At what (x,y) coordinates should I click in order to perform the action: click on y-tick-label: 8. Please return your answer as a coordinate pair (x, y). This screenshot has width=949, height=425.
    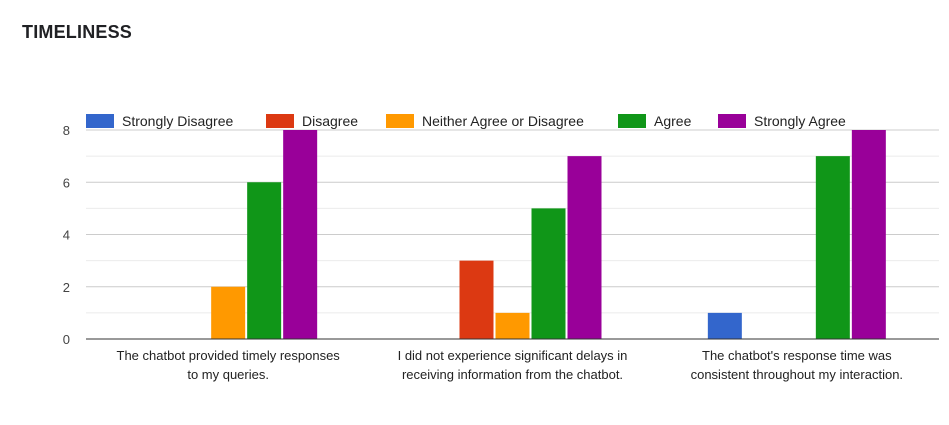
    Looking at the image, I should click on (66, 130).